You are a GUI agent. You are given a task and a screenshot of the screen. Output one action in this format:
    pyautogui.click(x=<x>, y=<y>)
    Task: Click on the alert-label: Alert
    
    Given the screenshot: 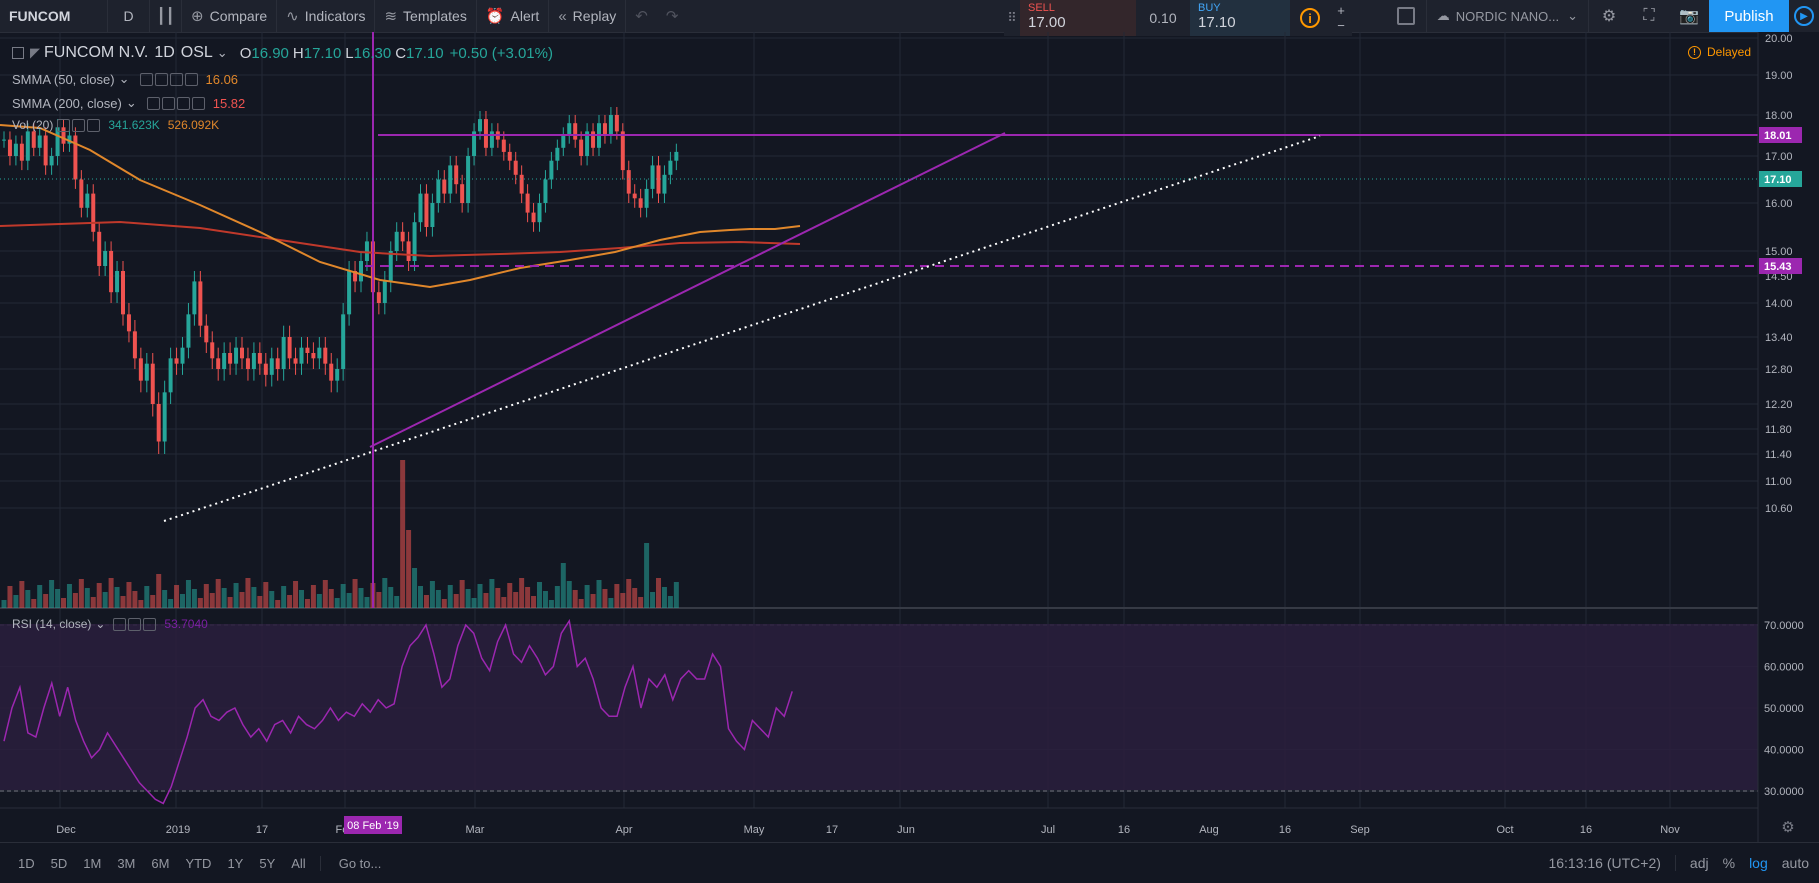 What is the action you would take?
    pyautogui.click(x=525, y=16)
    